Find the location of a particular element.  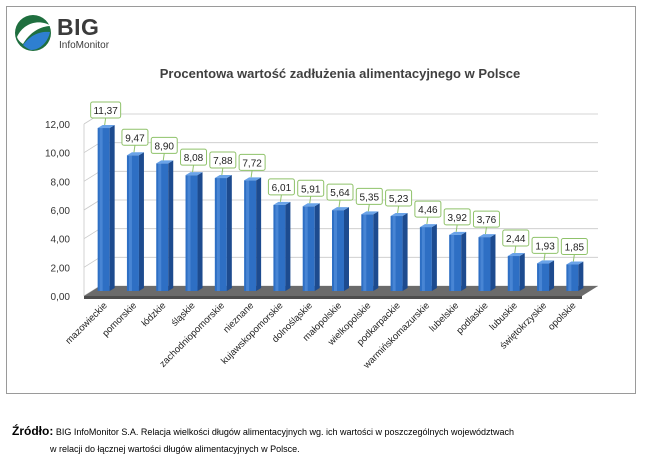

value-label: 4,46 is located at coordinates (428, 212).